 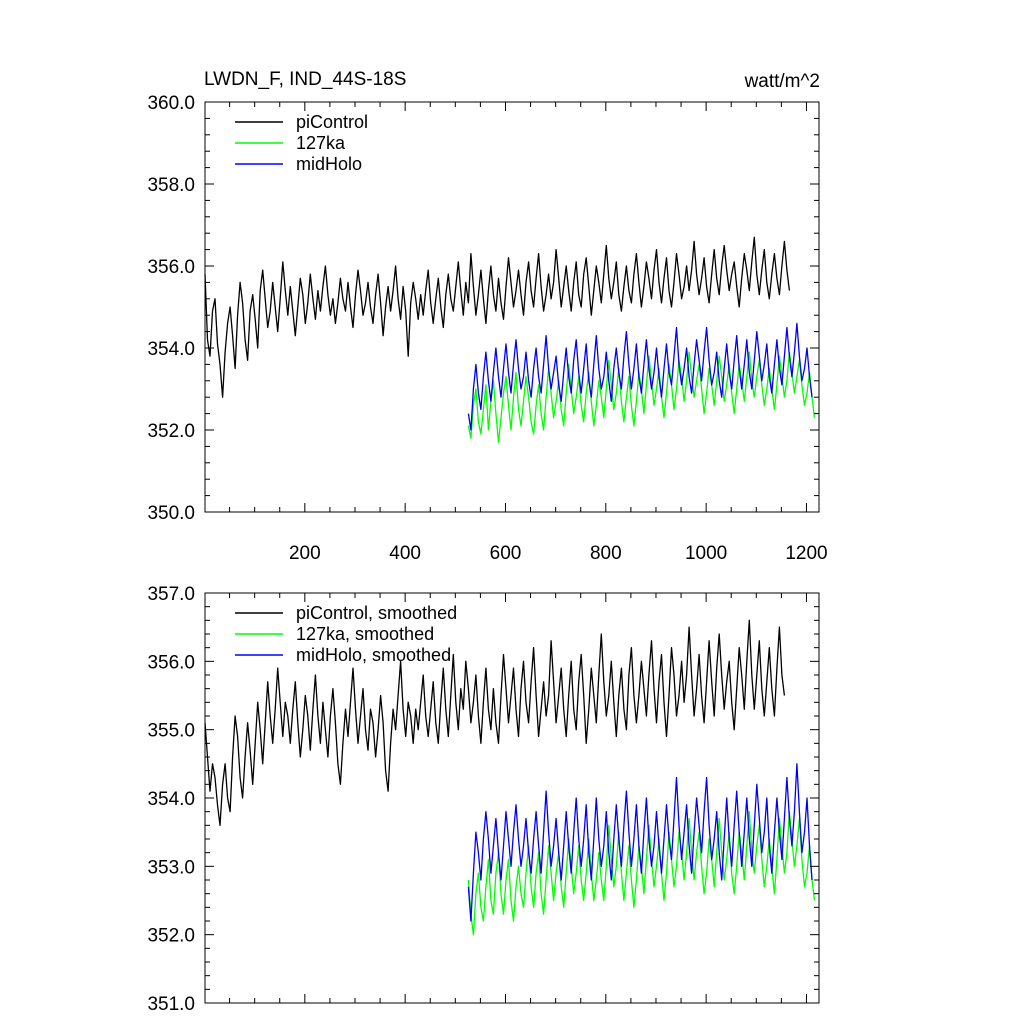 What do you see at coordinates (606, 553) in the screenshot?
I see `top-x-tick-label: 800` at bounding box center [606, 553].